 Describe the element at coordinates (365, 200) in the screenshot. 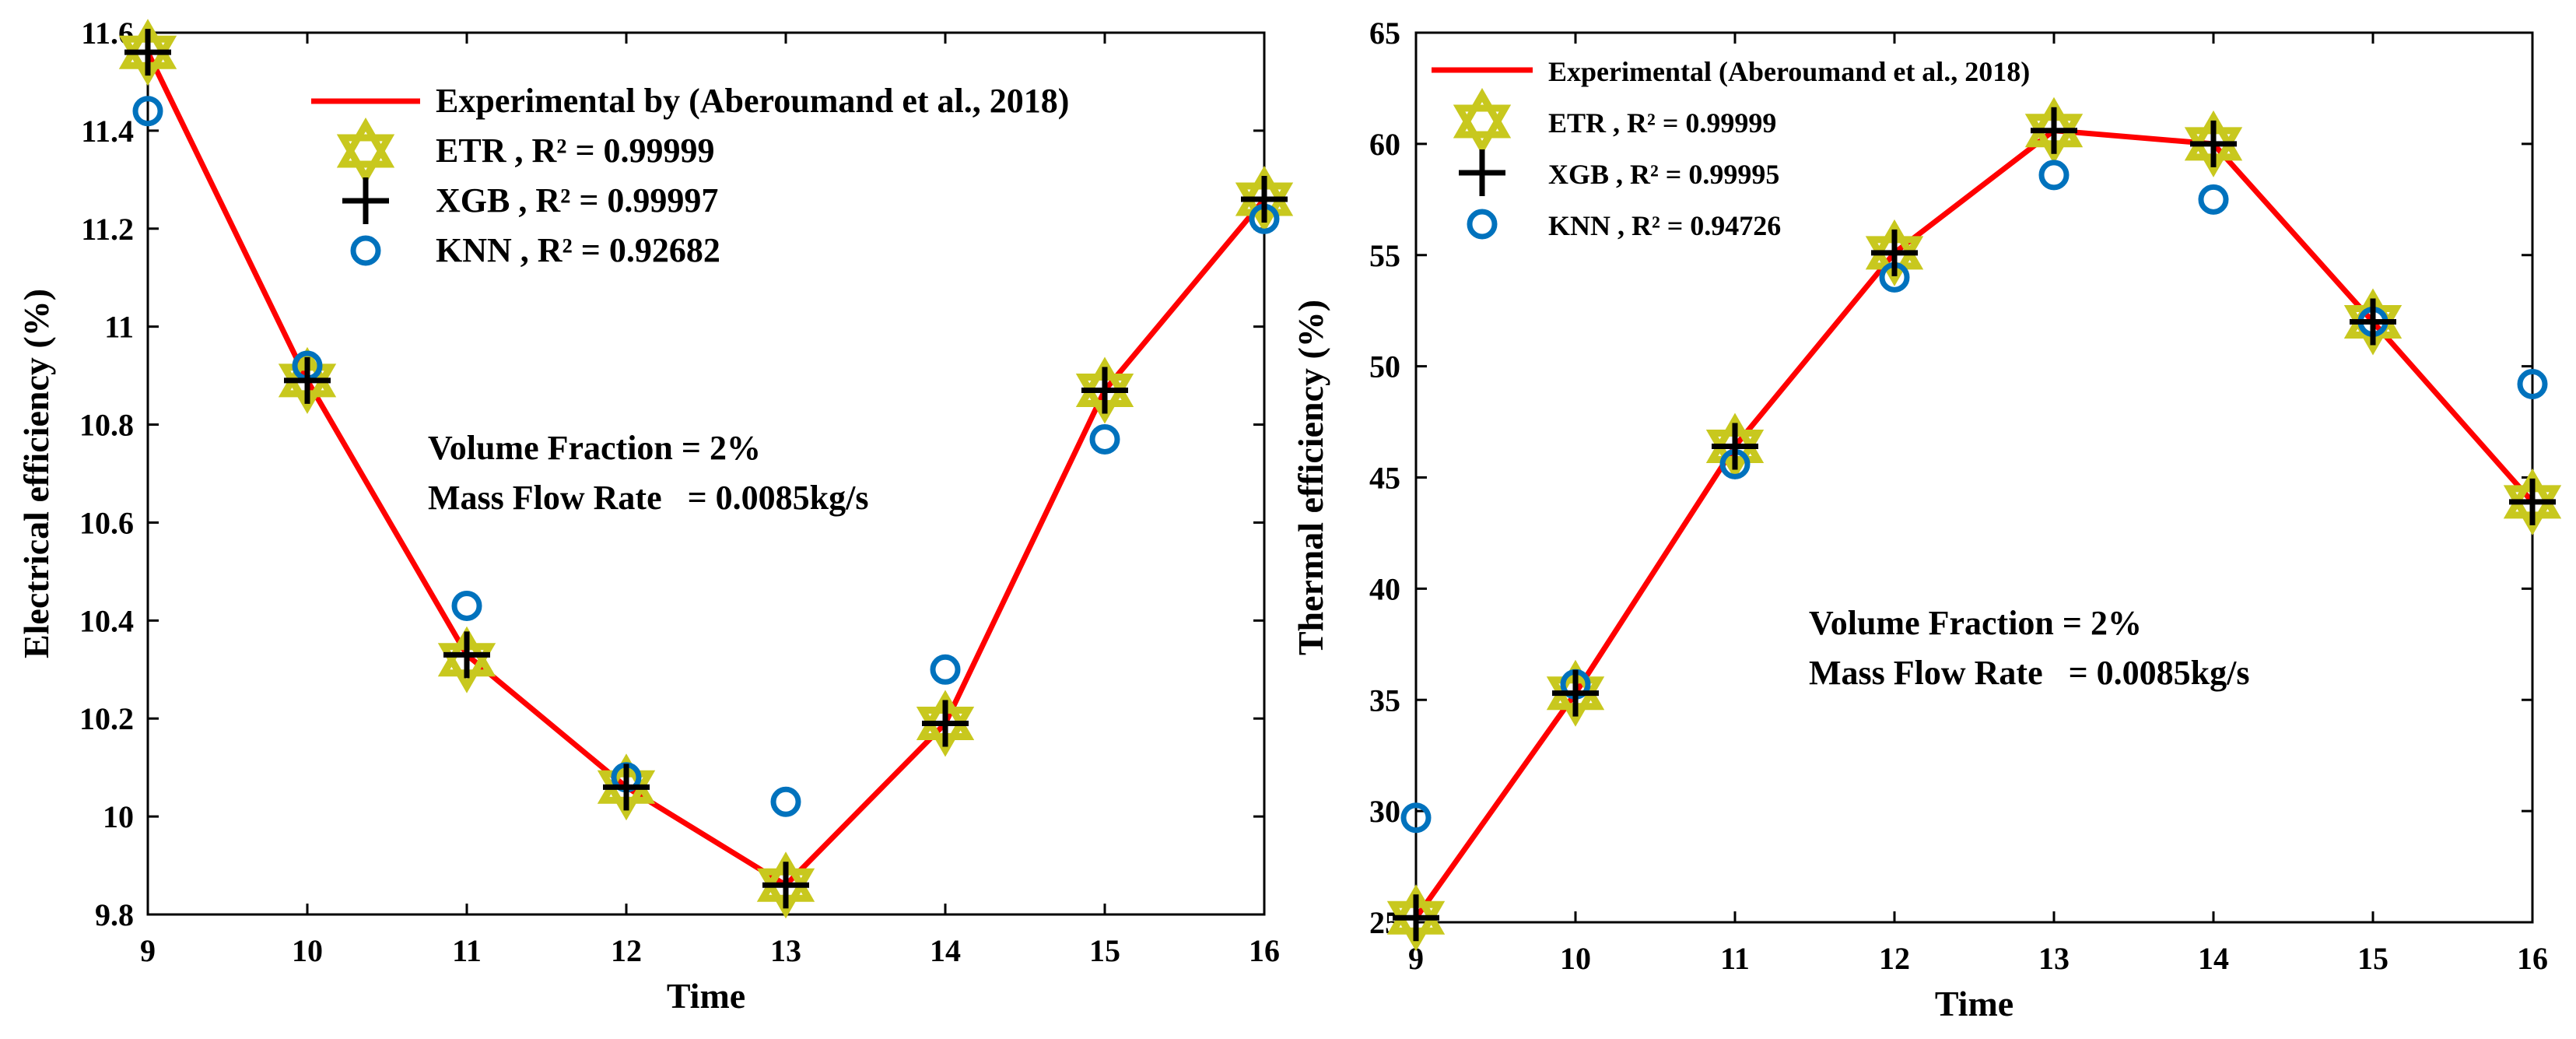

I see `chart0-legend-xgb-sample` at that location.